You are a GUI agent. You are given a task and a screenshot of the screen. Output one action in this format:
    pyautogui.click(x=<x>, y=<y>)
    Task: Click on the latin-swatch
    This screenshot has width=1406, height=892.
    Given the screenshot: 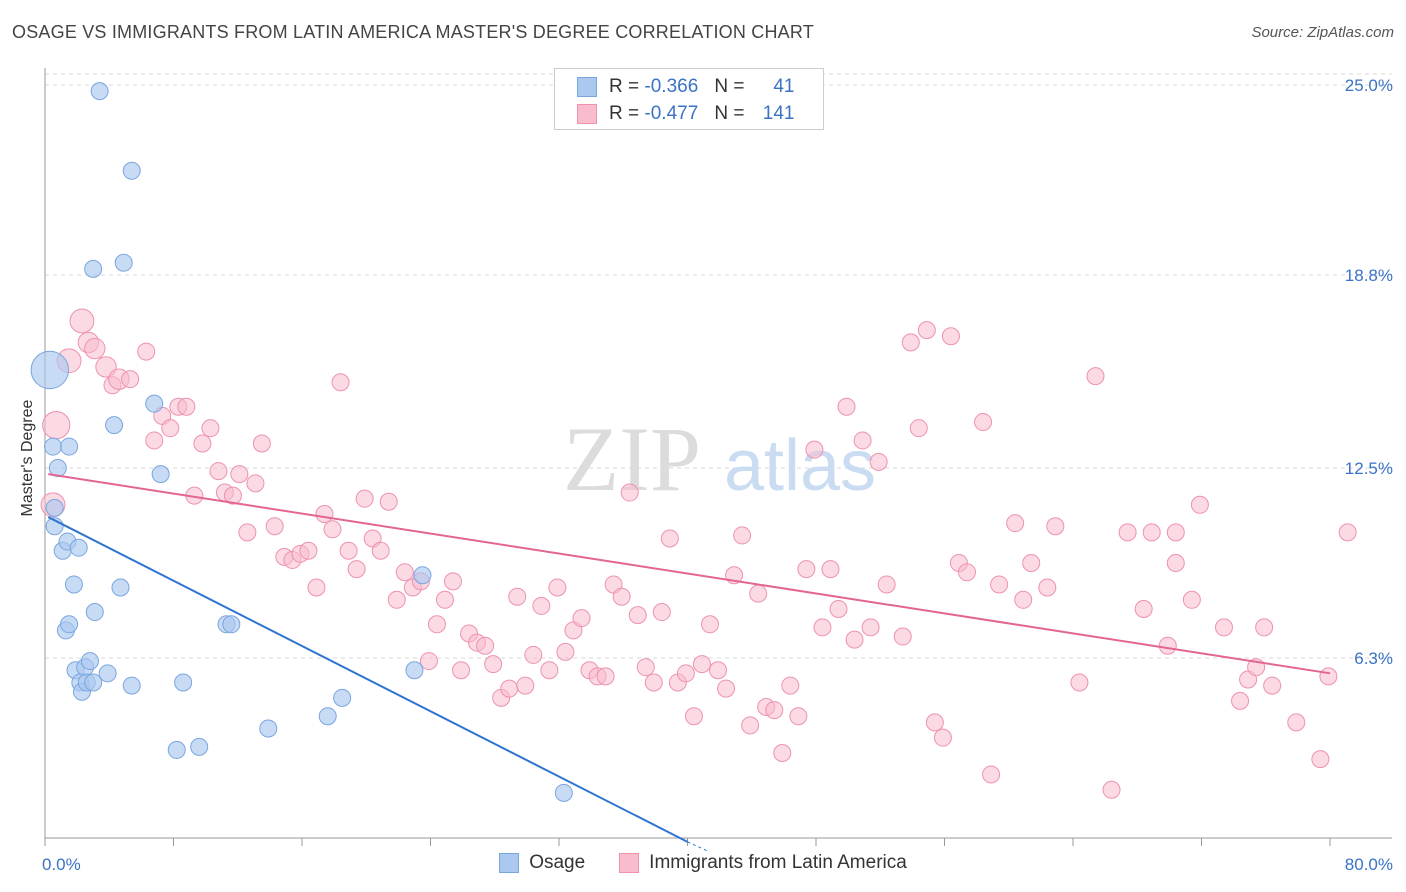 What is the action you would take?
    pyautogui.click(x=587, y=114)
    